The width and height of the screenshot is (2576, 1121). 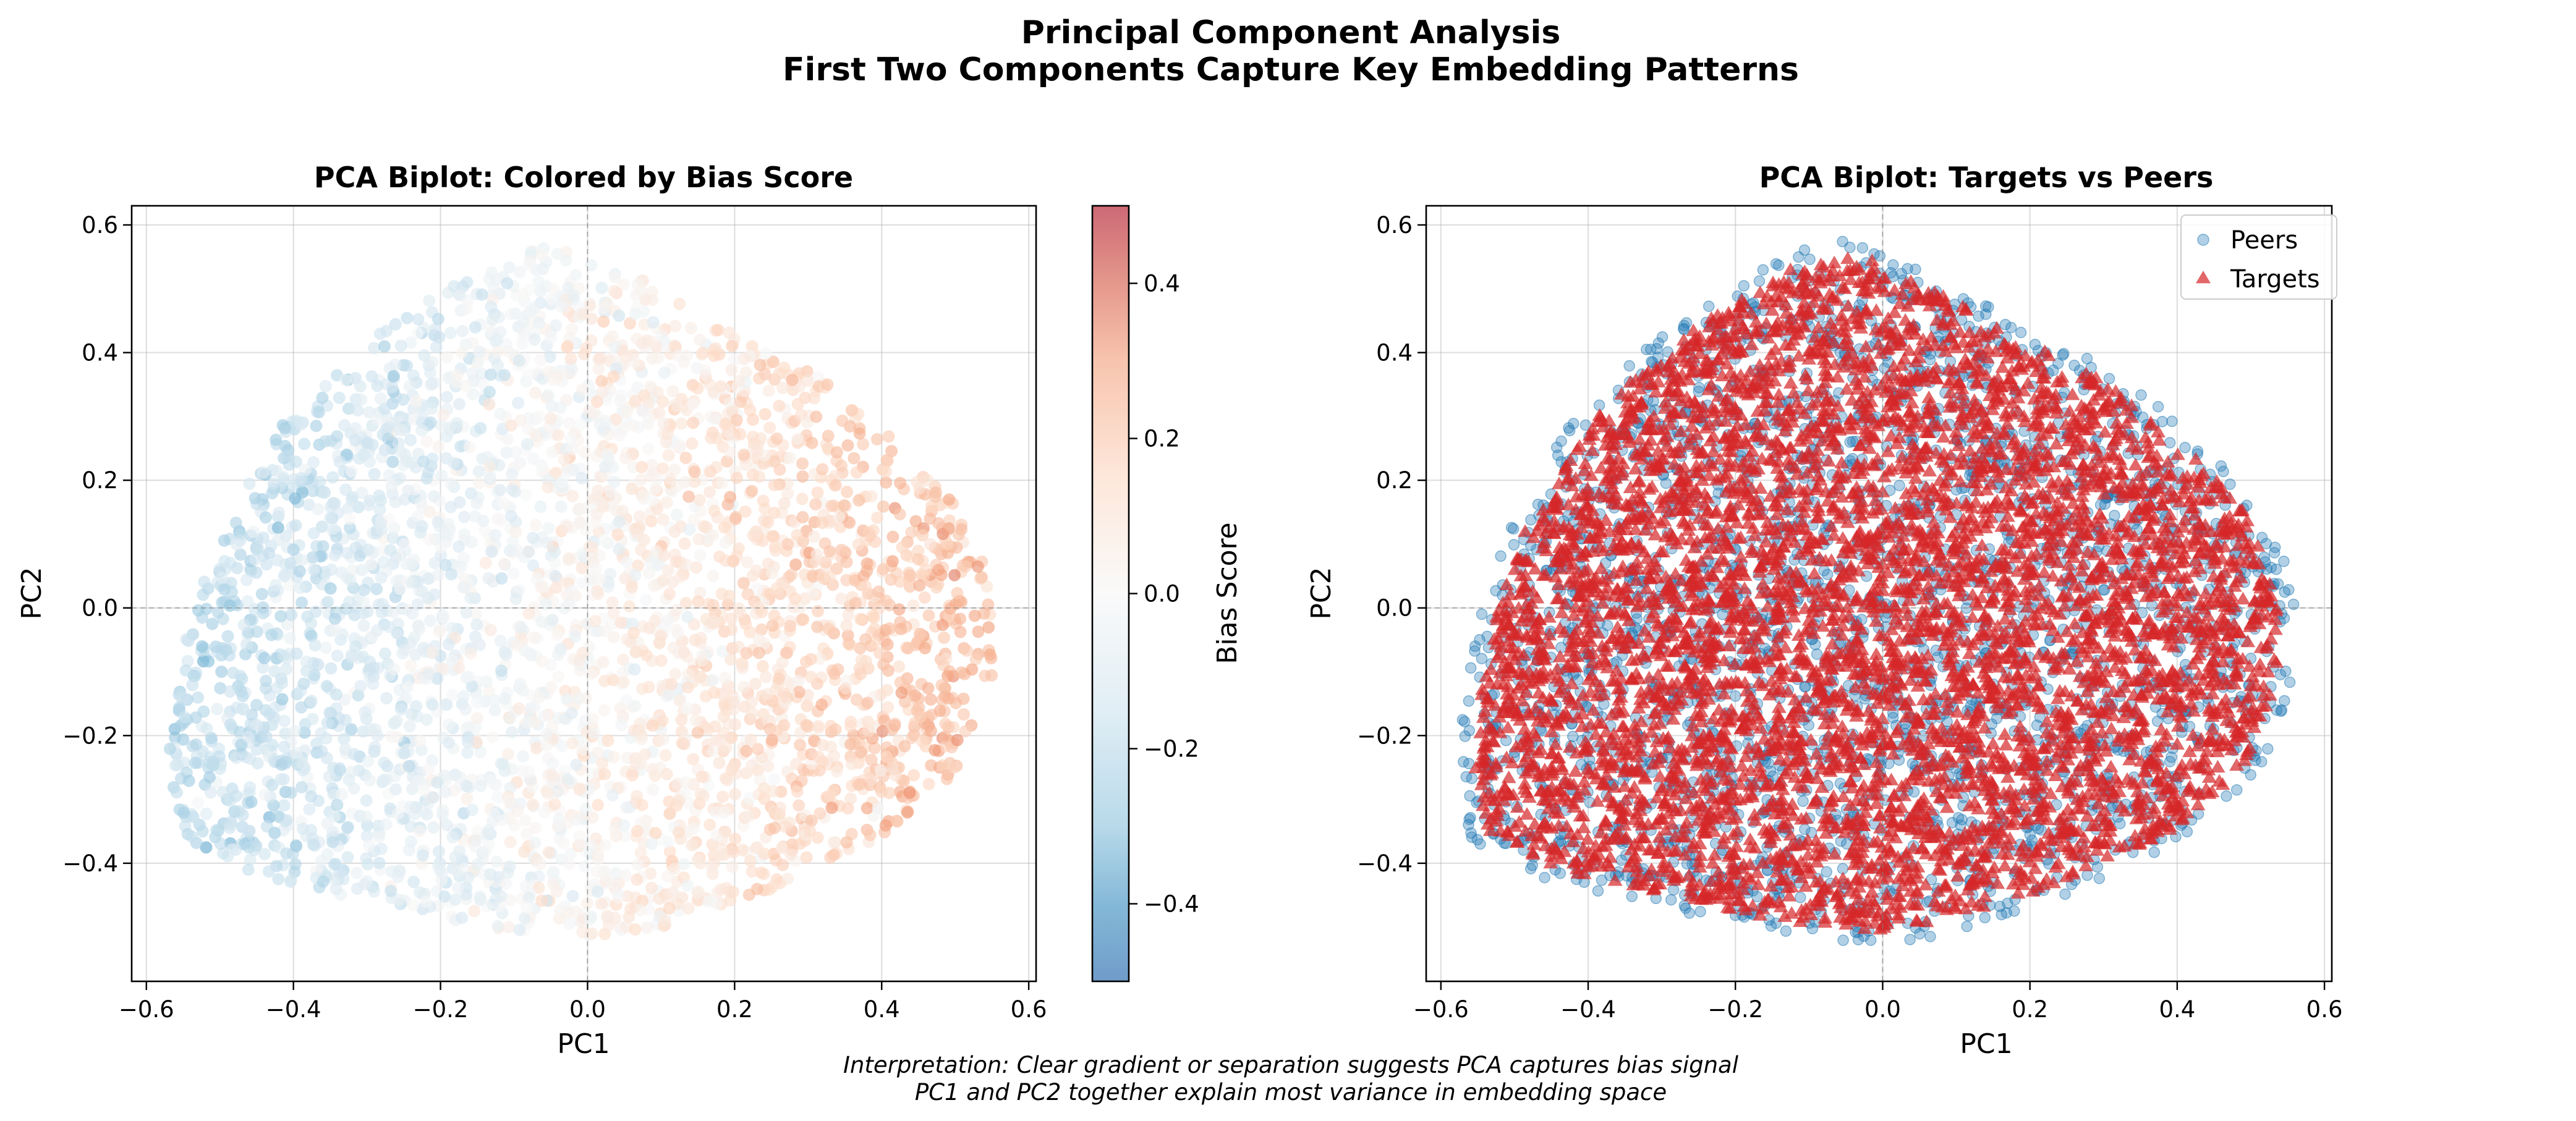 What do you see at coordinates (146, 1009) in the screenshot?
I see `x-tick-label: −0.6` at bounding box center [146, 1009].